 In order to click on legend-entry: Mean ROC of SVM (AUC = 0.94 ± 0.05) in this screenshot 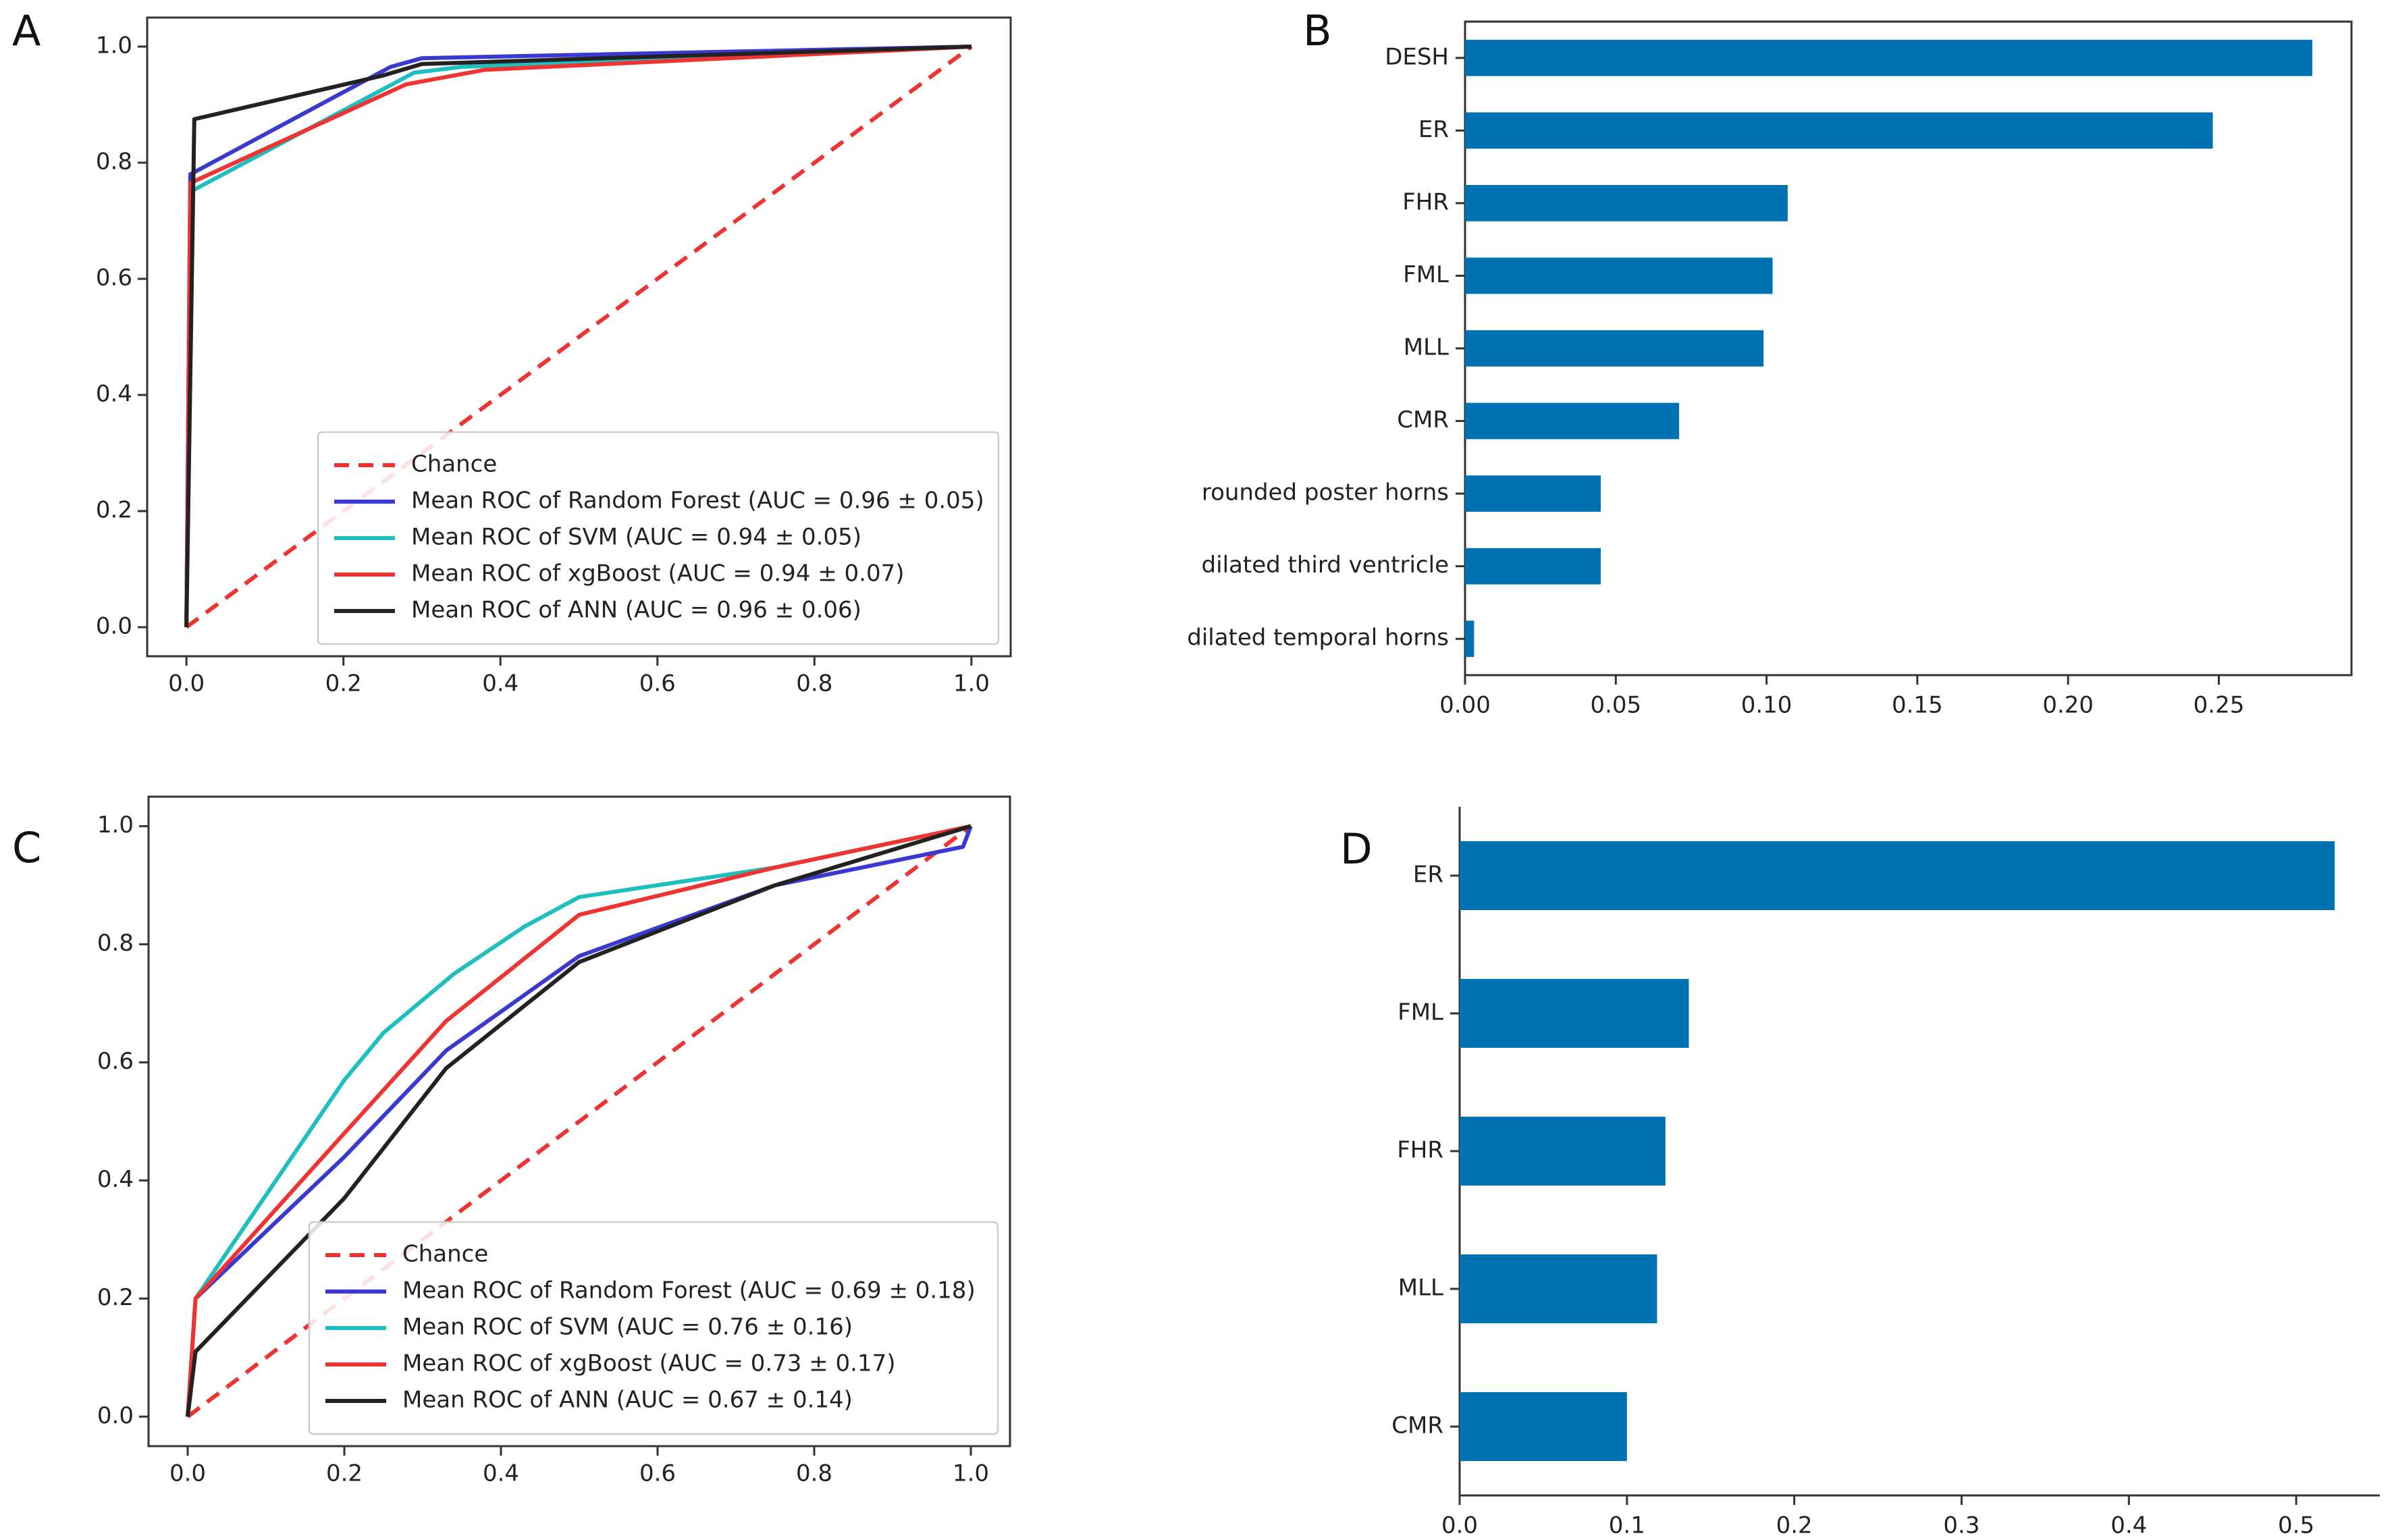, I will do `click(636, 537)`.